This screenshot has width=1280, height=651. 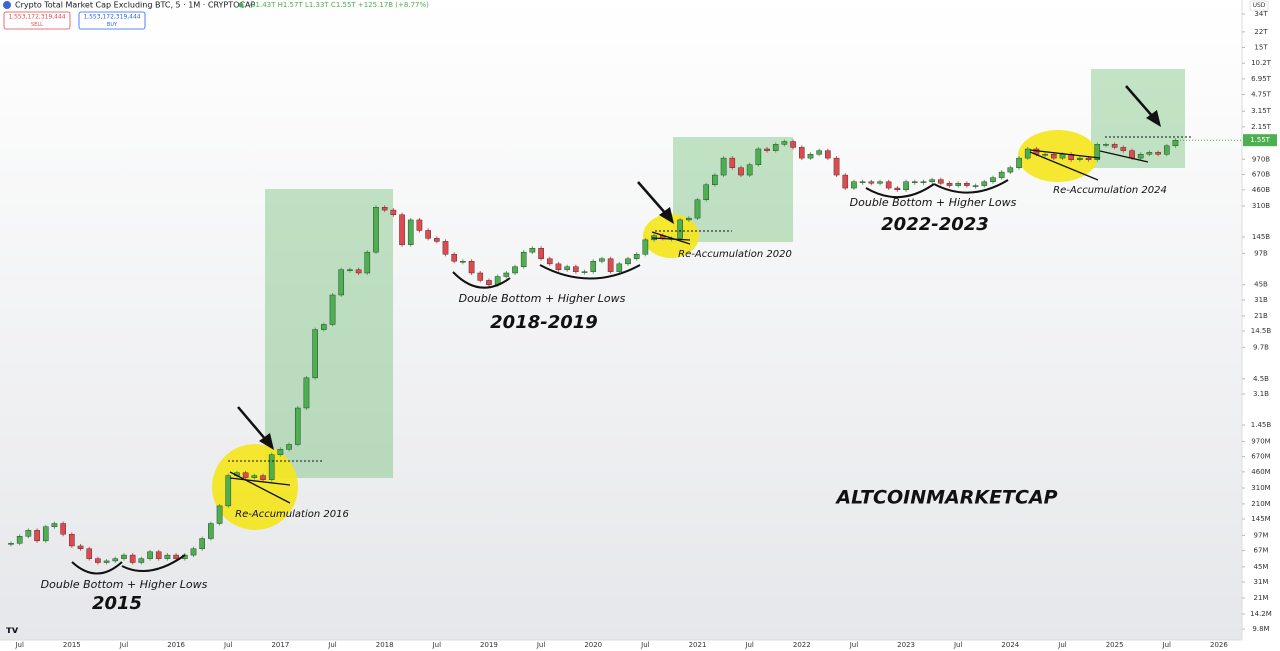 I want to click on buy-button, so click(x=112, y=20).